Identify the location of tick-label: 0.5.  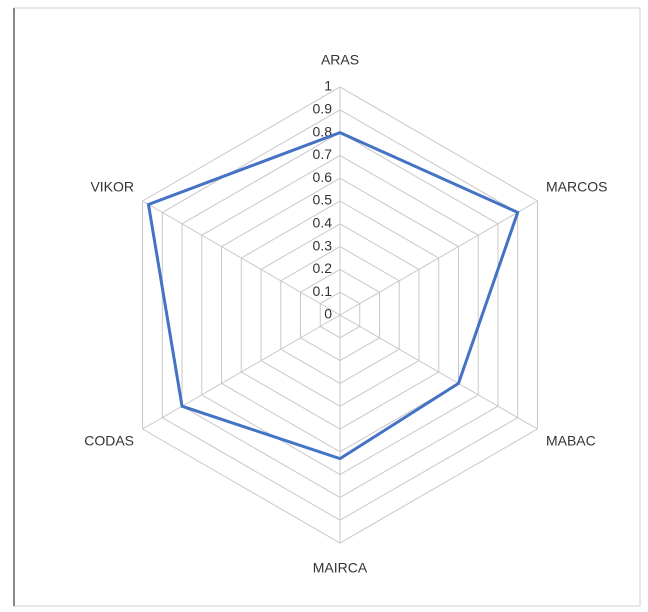
(323, 200).